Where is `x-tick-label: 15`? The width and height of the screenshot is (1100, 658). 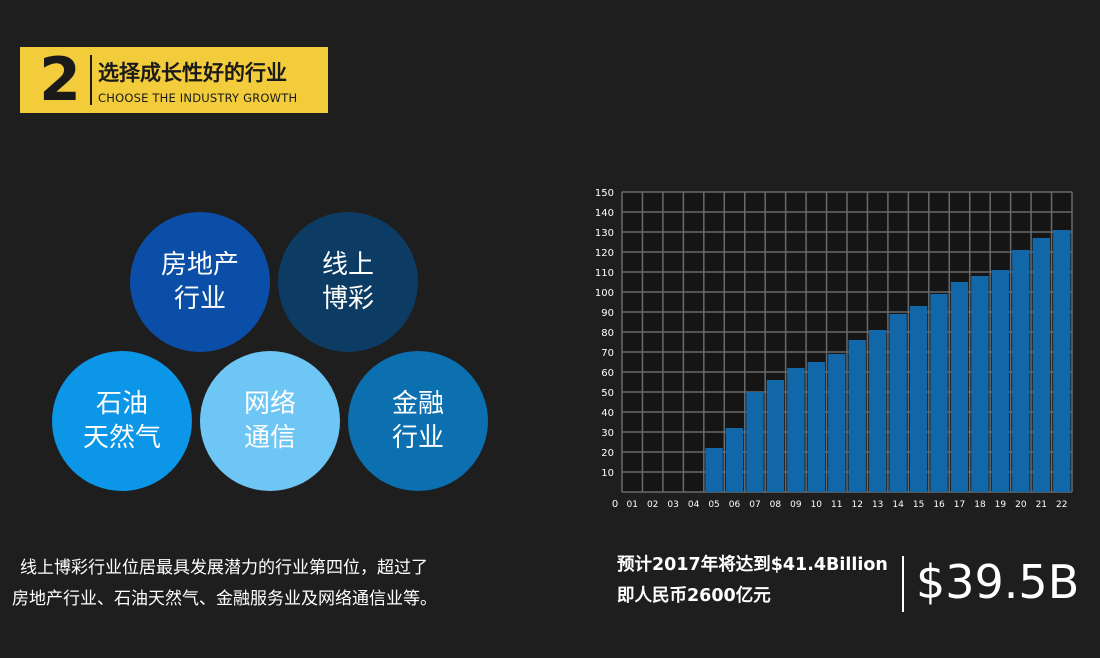
x-tick-label: 15 is located at coordinates (918, 505).